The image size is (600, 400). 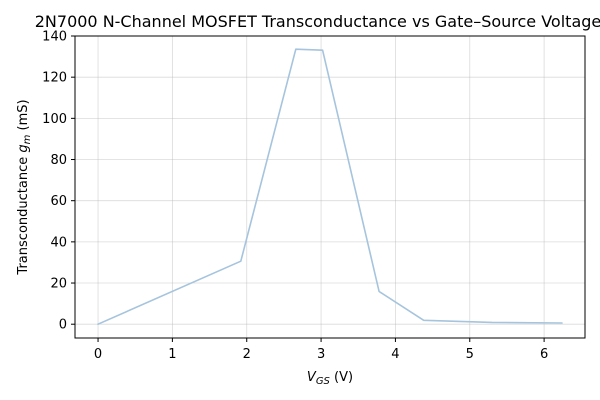 I want to click on x-tick-label: 5, so click(x=470, y=354).